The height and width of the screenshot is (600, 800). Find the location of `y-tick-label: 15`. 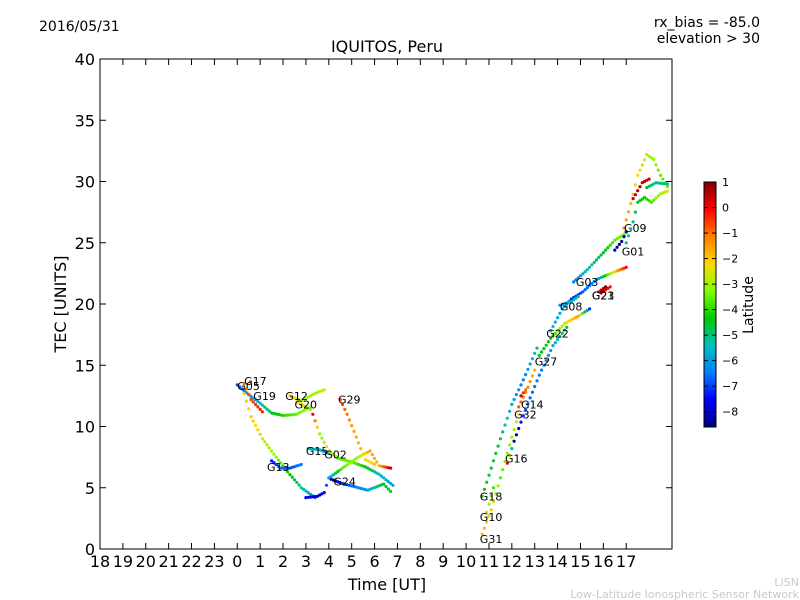

y-tick-label: 15 is located at coordinates (85, 365).